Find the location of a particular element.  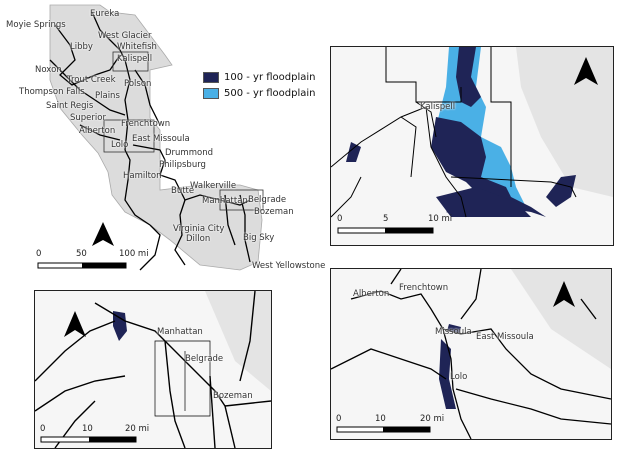

town-label: Libby is located at coordinates (81, 47).